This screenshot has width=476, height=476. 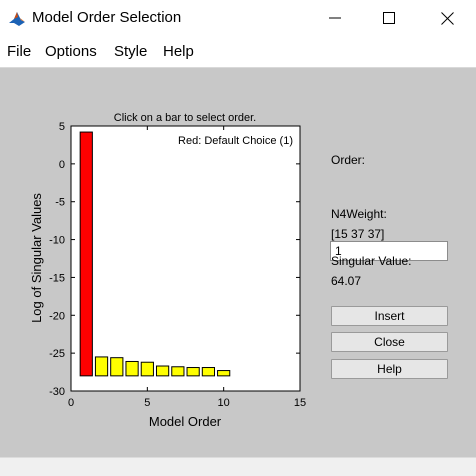 I want to click on x-tick-label: 15, so click(x=300, y=403).